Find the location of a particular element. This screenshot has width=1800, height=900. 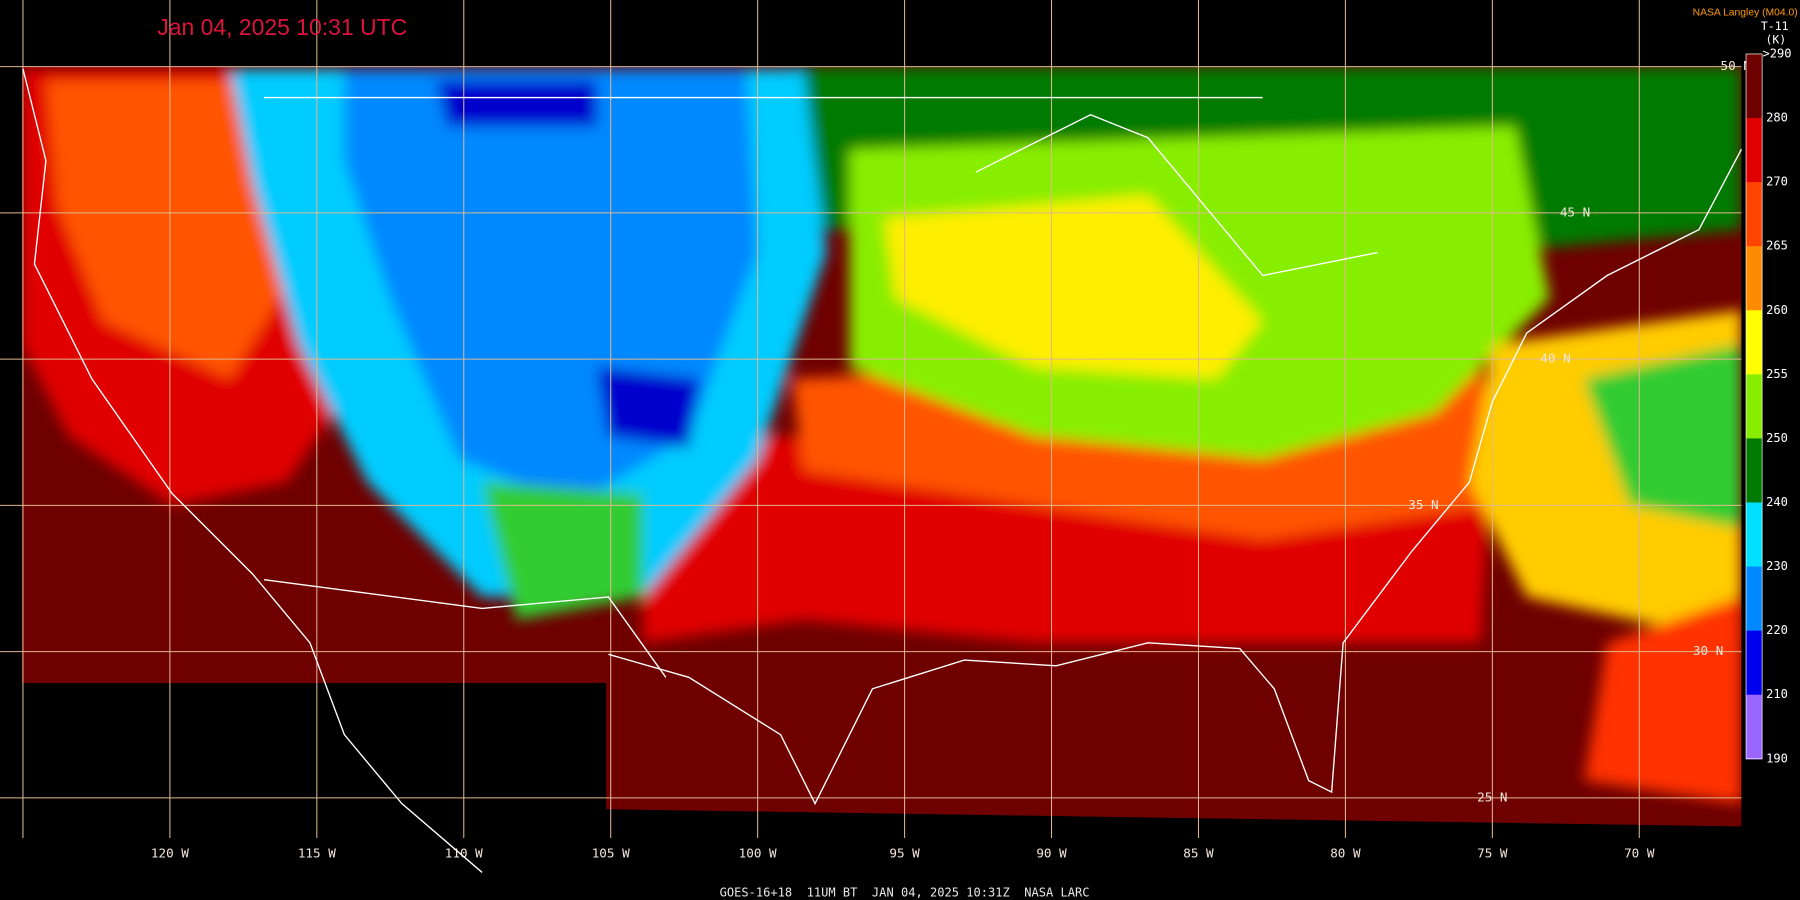

colorbar-label: 265 is located at coordinates (1777, 246).